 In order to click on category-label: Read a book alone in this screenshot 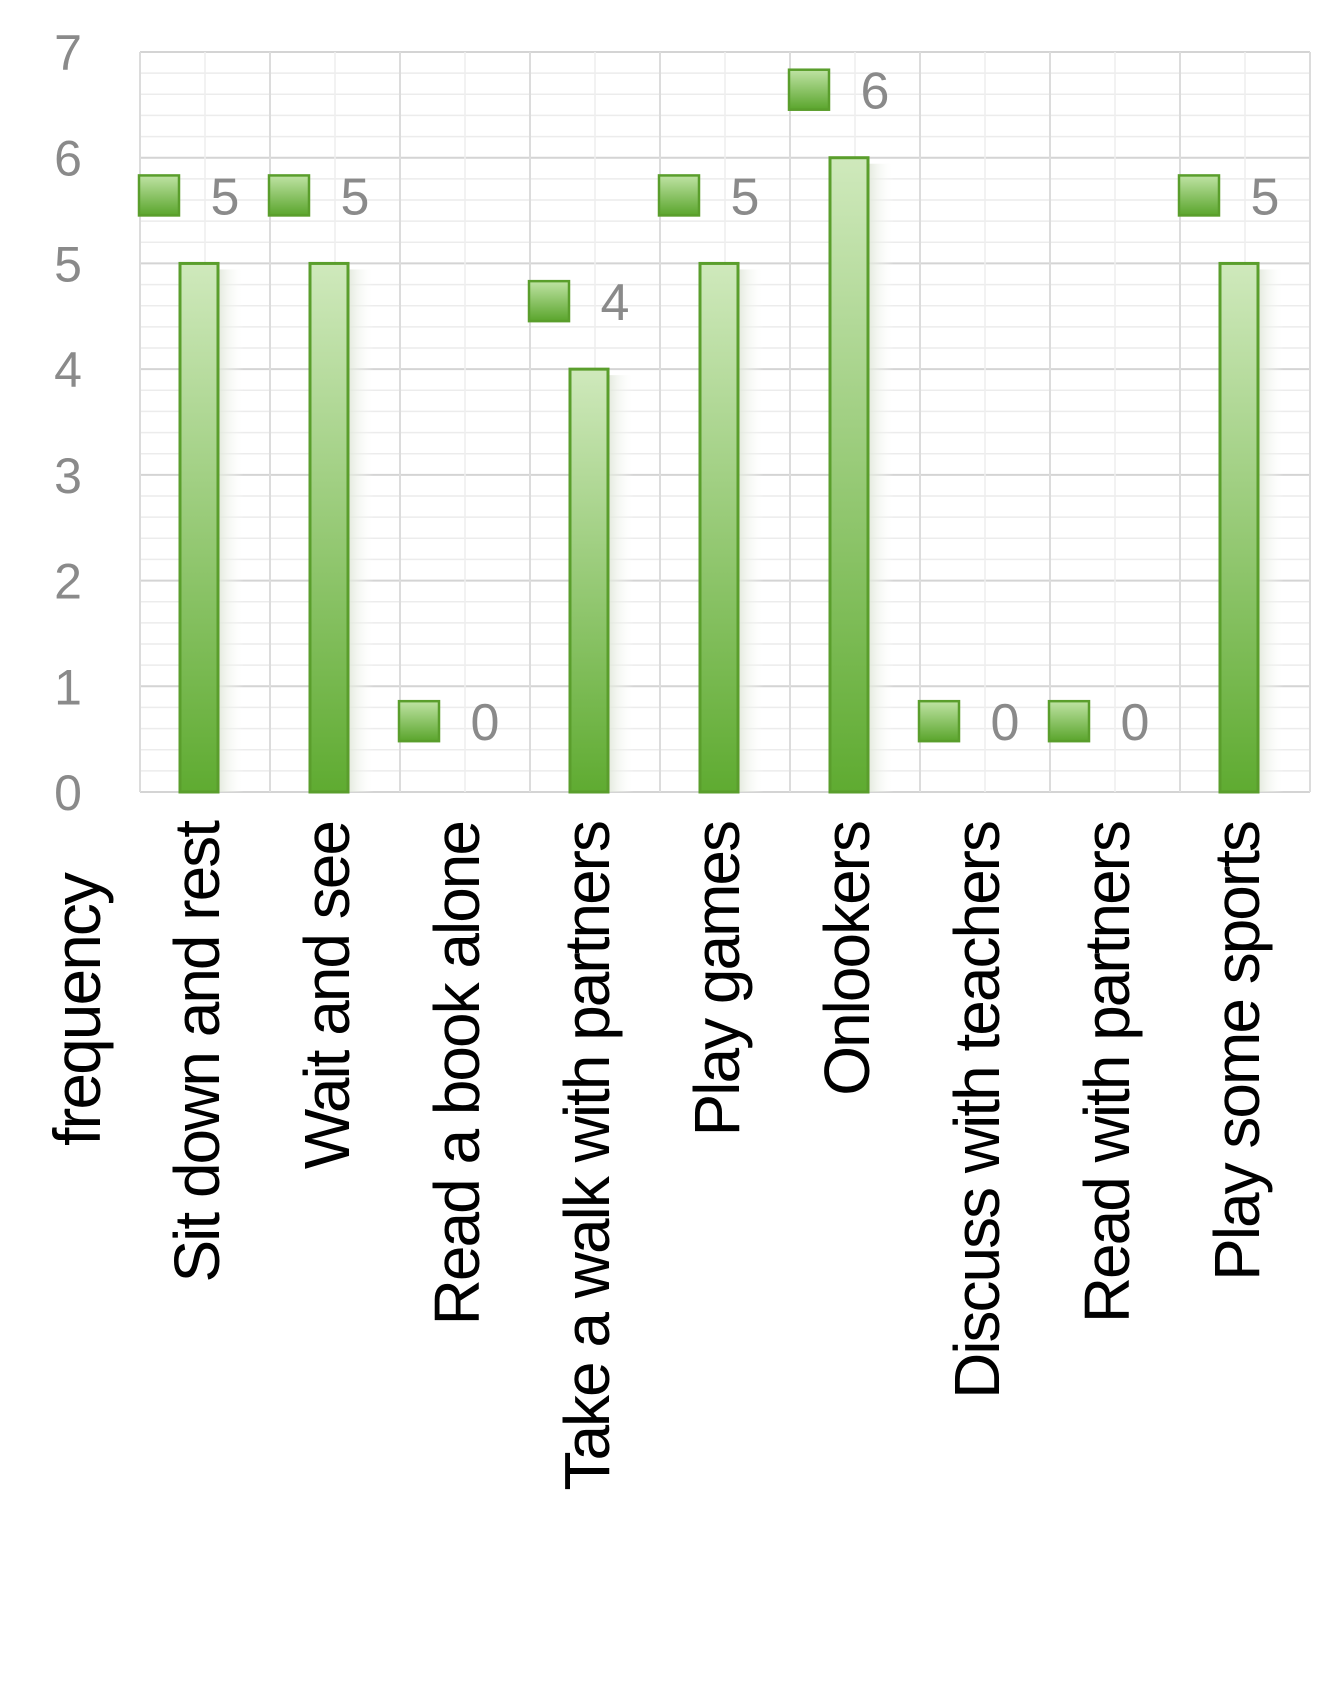, I will do `click(457, 1073)`.